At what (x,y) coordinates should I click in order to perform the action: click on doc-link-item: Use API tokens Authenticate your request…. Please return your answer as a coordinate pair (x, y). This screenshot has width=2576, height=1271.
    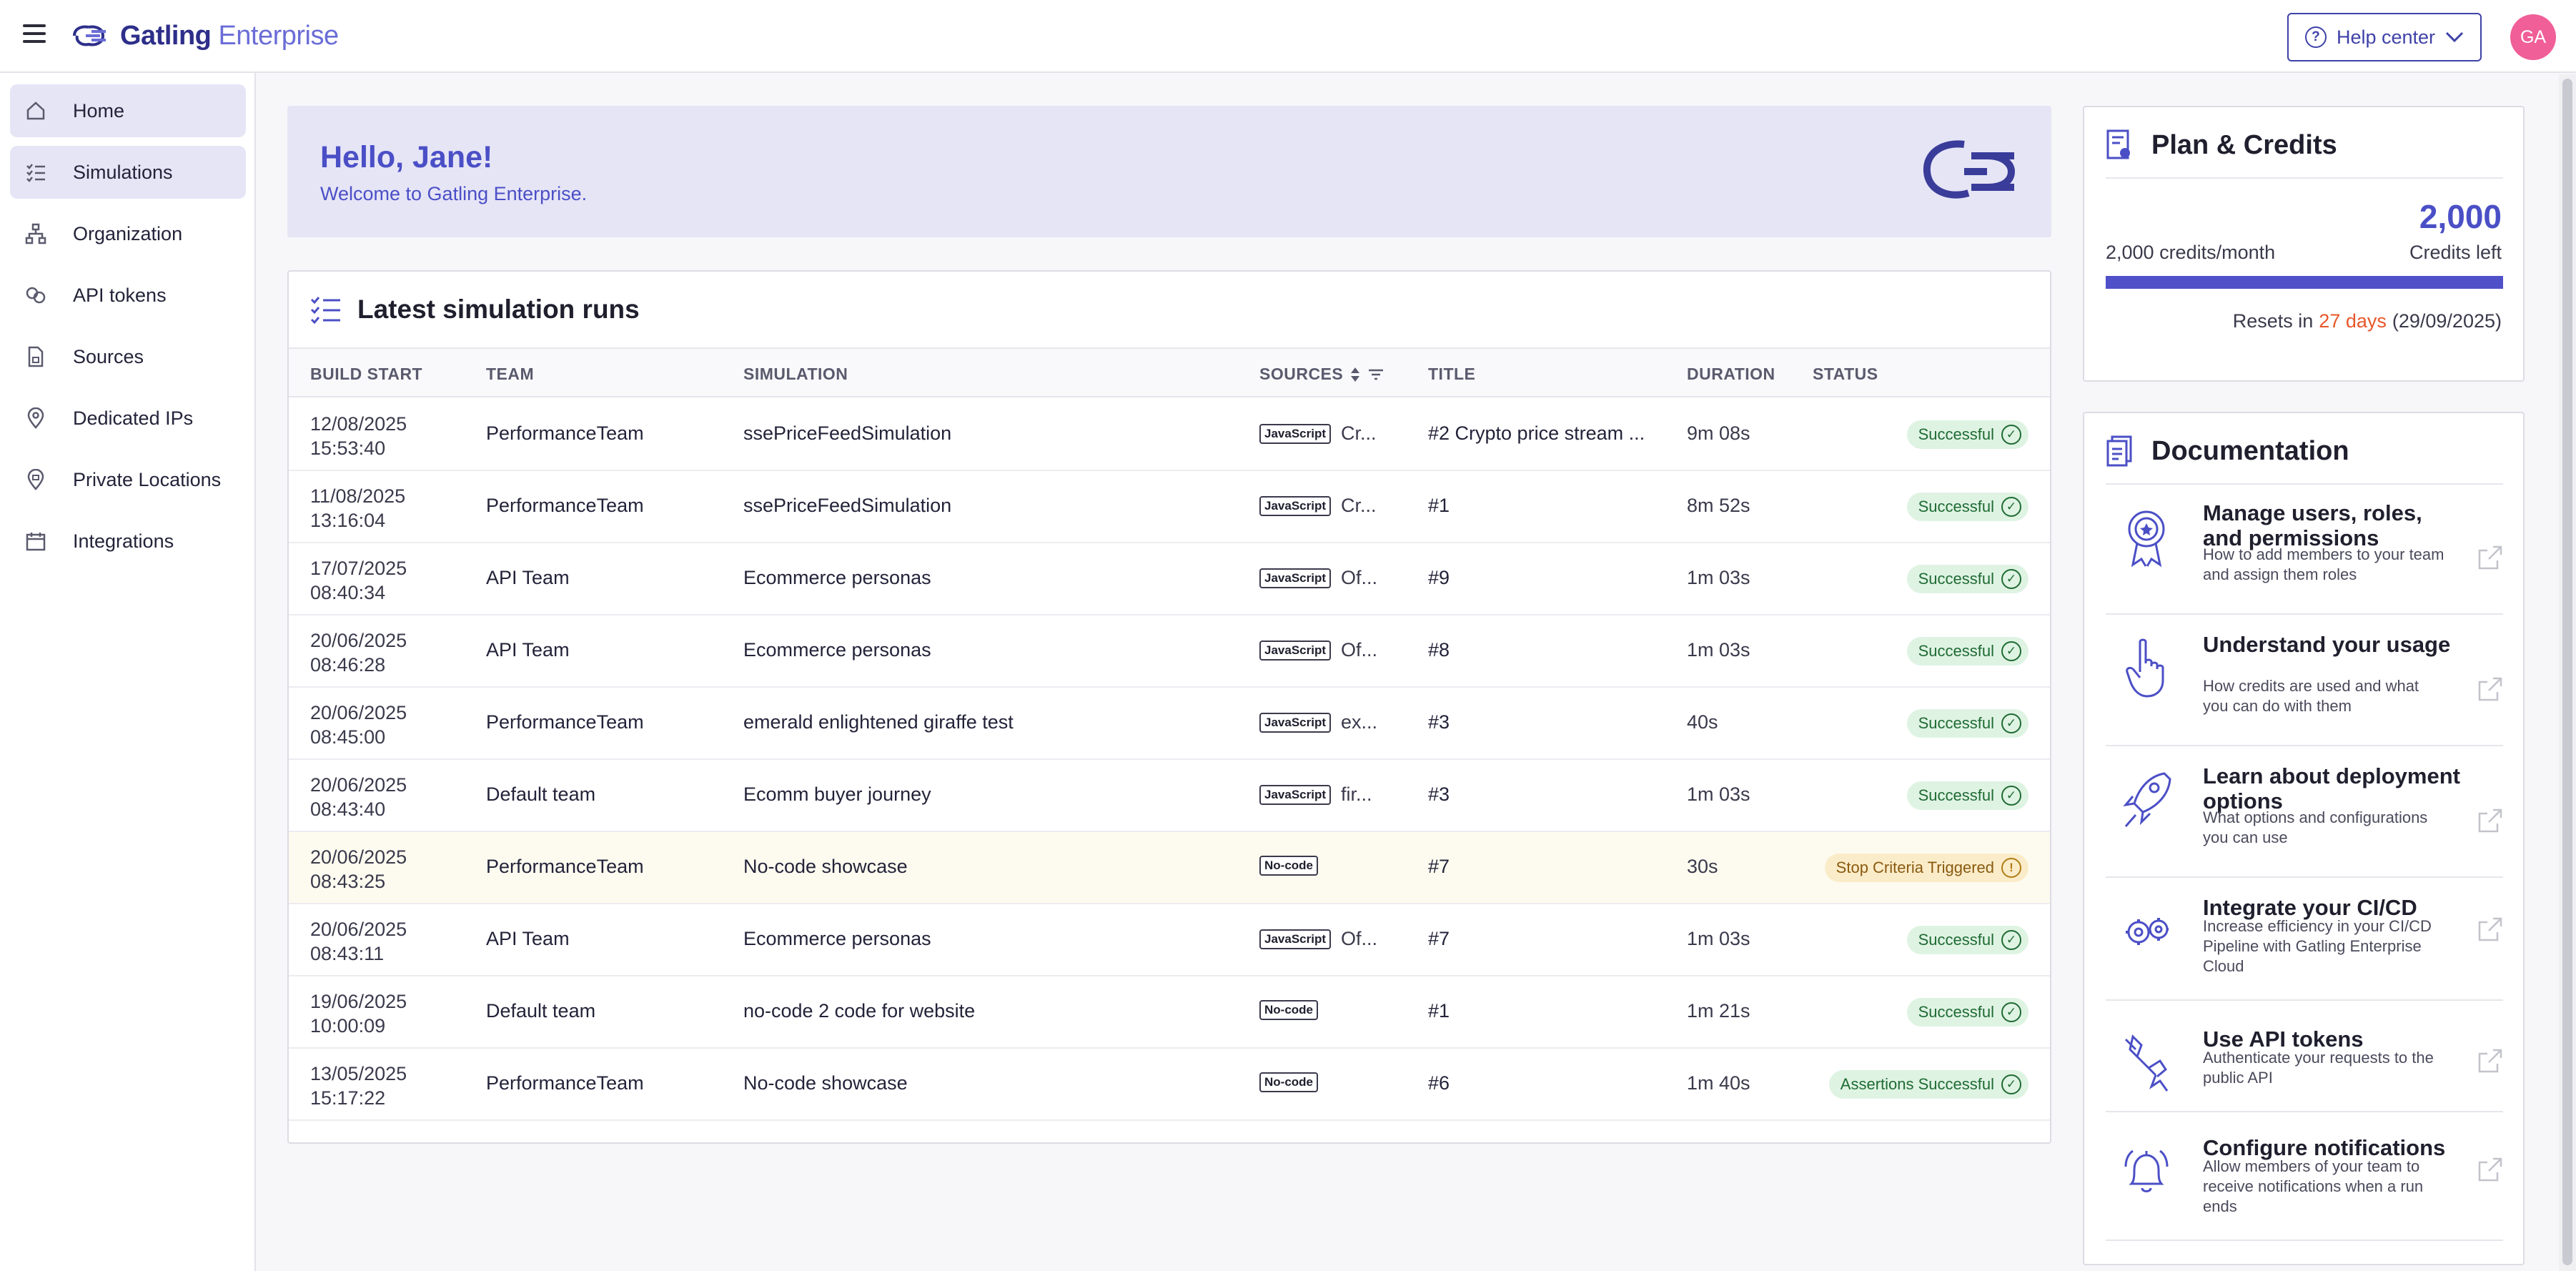
    Looking at the image, I should click on (2304, 1080).